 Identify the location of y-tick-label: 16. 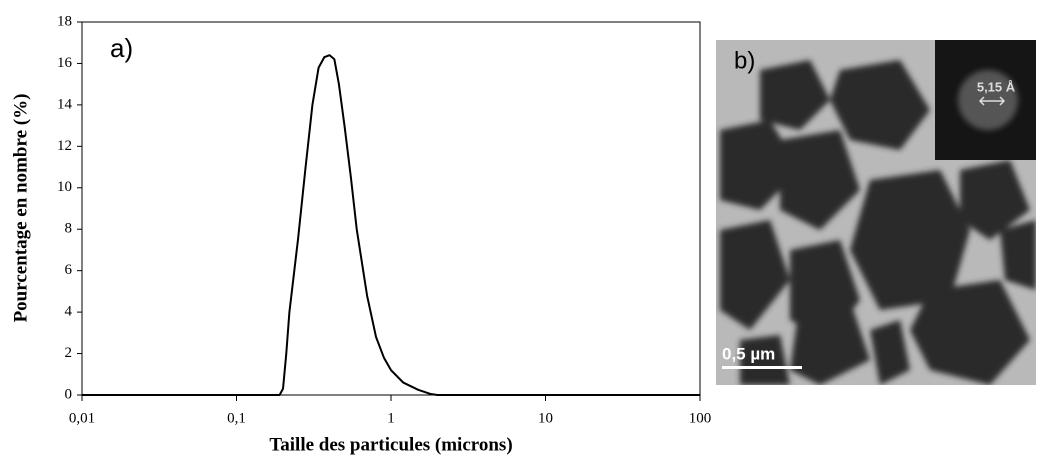
(65, 63).